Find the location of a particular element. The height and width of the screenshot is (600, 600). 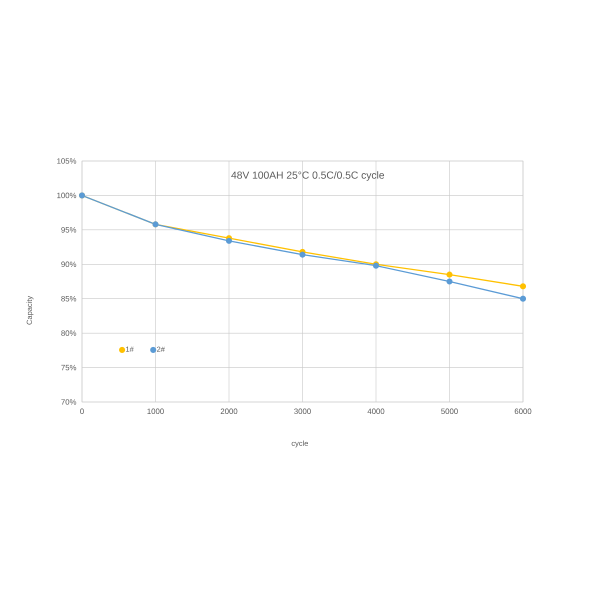

text: 48V 100AH 25°C 0.5C/0.5C cycle is located at coordinates (307, 176).